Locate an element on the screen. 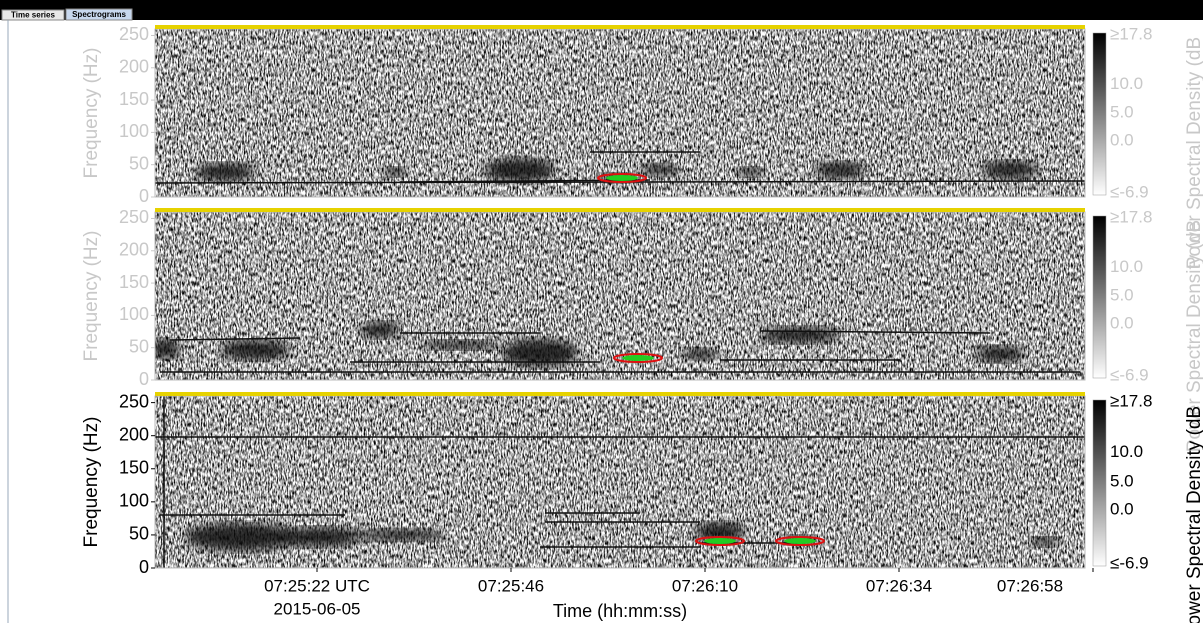  tab-label: Spectrograms is located at coordinates (99, 14).